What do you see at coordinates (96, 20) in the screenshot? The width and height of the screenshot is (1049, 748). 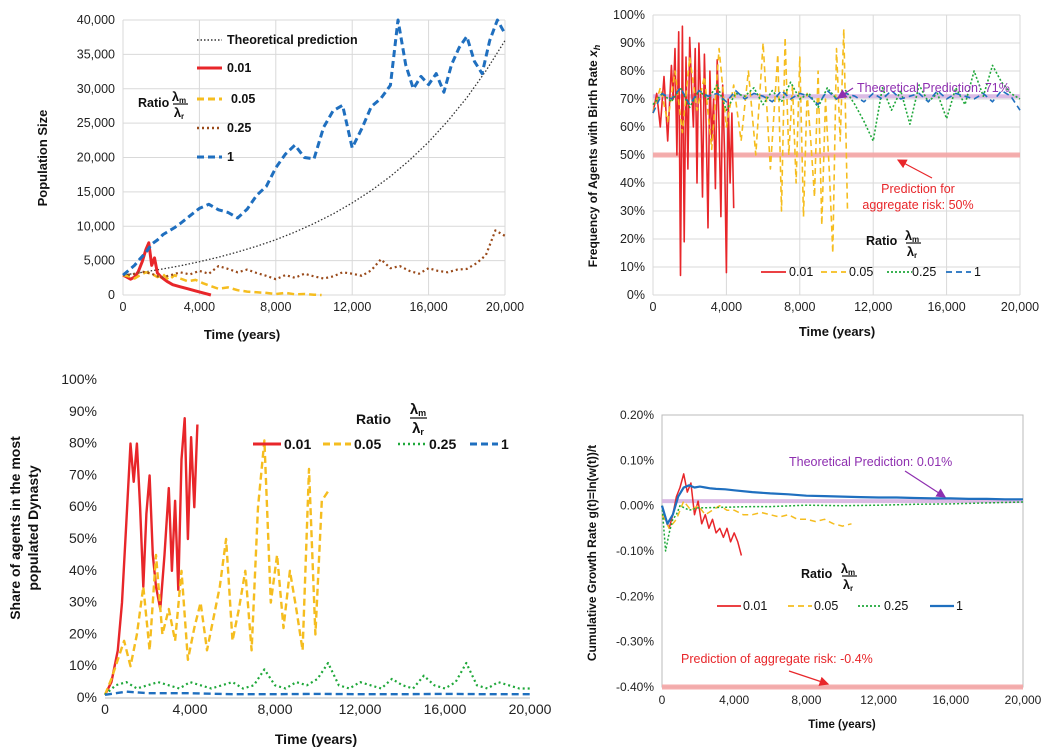 I see `y-tick-label: 40,000` at bounding box center [96, 20].